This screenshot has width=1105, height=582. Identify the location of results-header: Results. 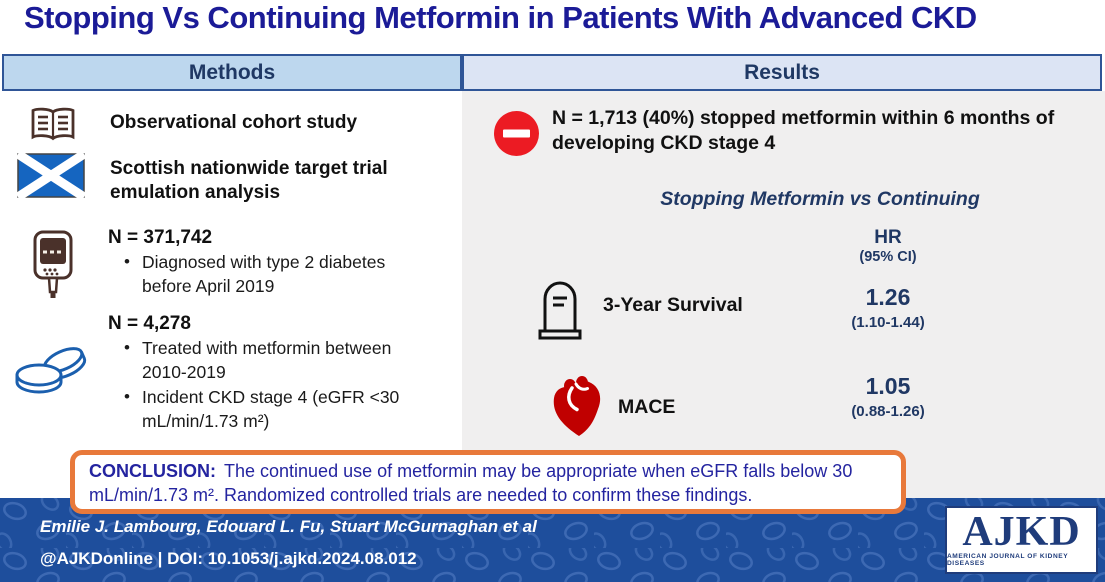
(782, 72).